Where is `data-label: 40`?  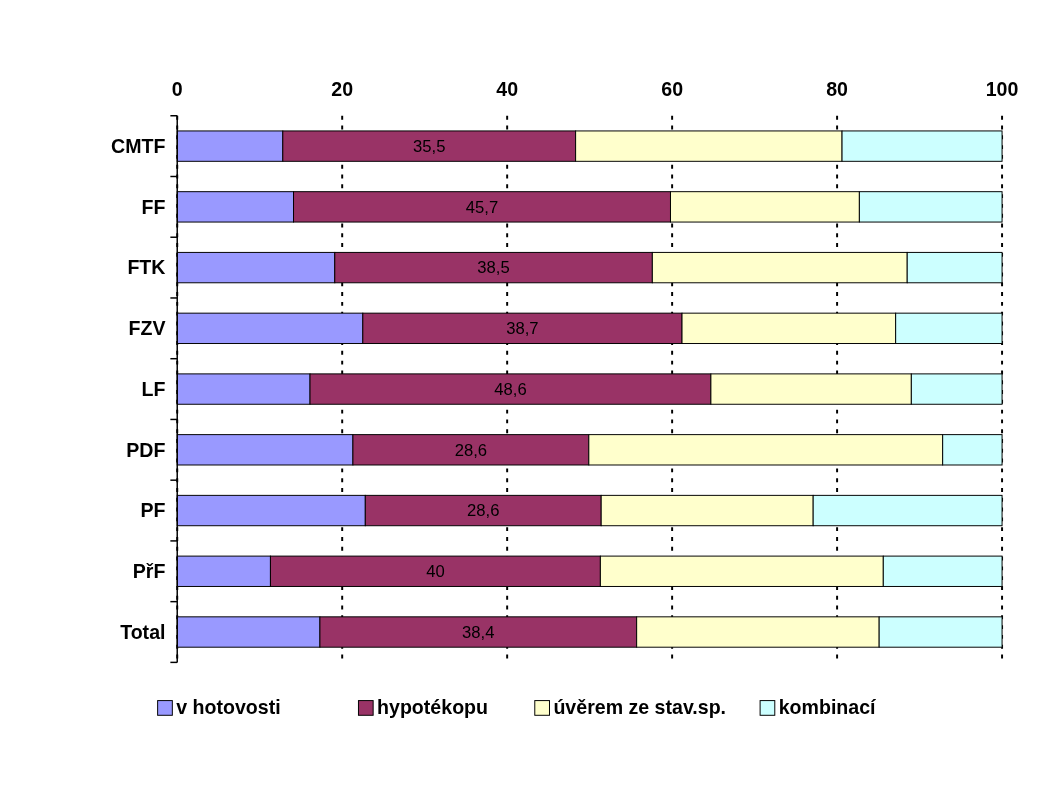
data-label: 40 is located at coordinates (435, 572).